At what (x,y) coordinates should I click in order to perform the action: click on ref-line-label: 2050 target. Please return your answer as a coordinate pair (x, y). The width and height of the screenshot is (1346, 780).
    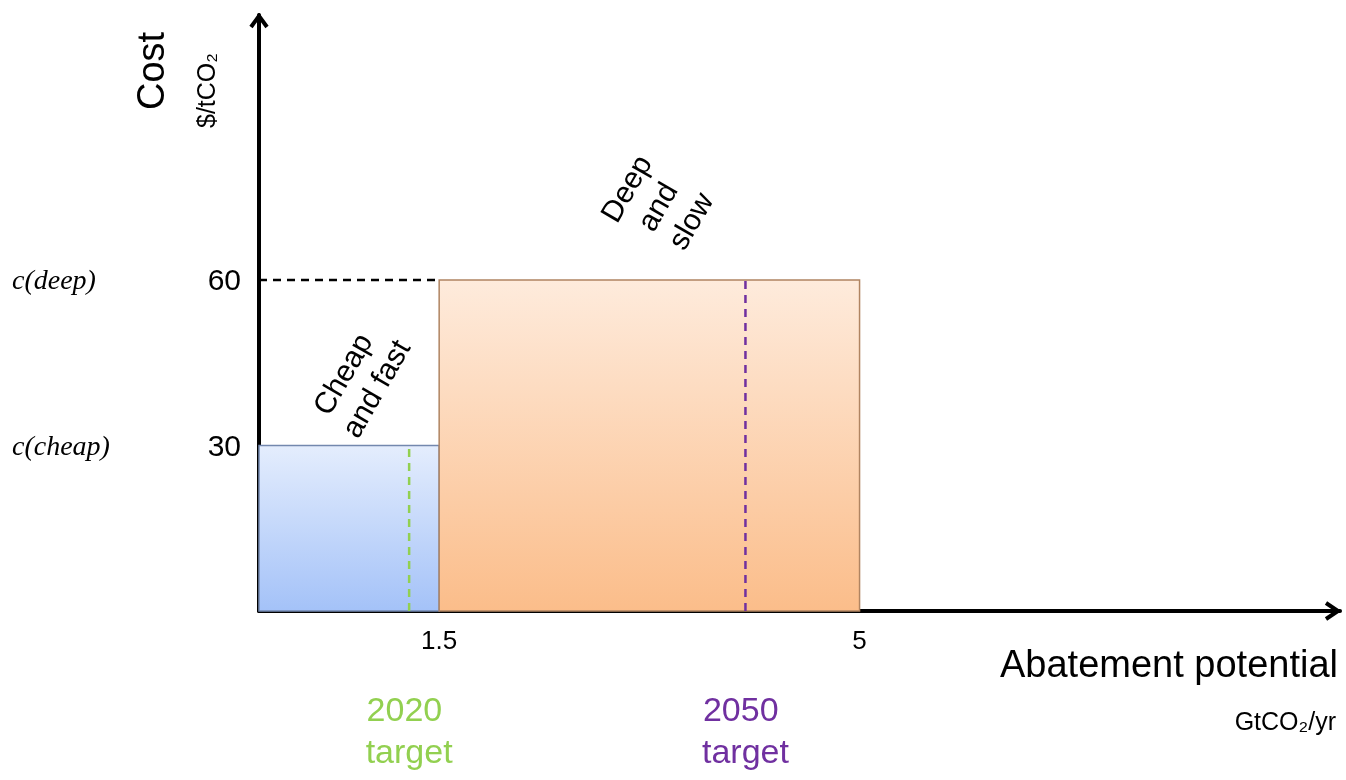
    Looking at the image, I should click on (745, 730).